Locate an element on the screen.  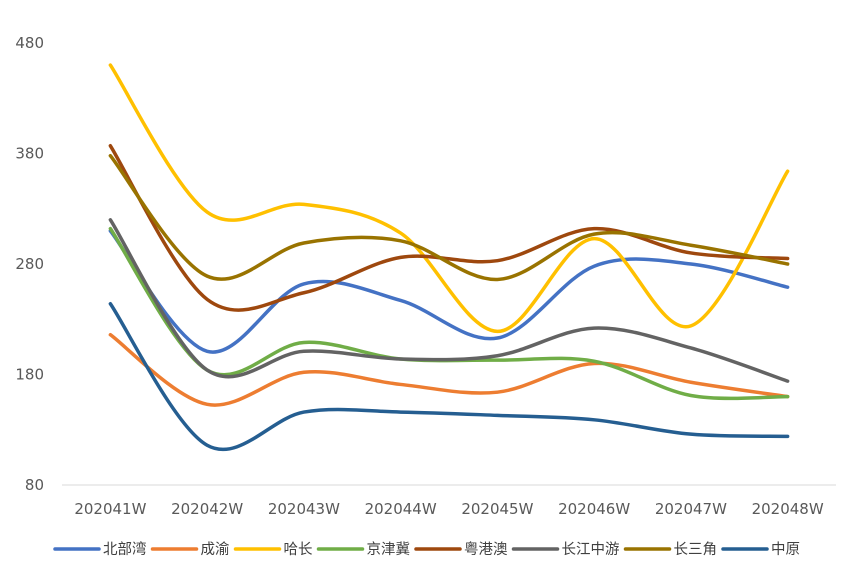
x-tick-label: 202047W is located at coordinates (691, 509).